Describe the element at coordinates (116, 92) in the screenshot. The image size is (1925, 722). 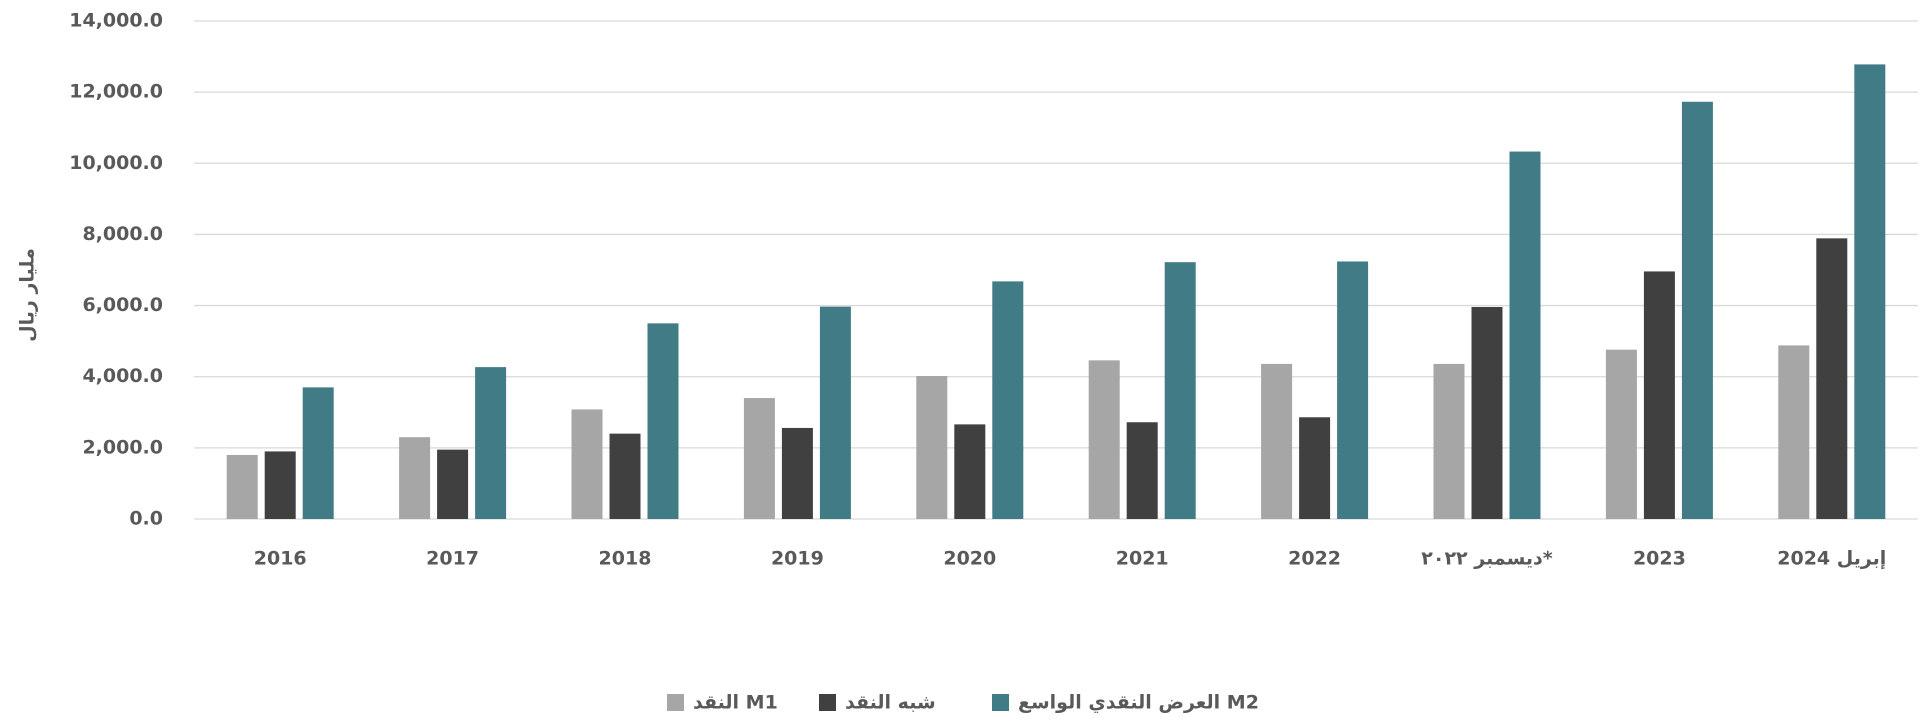
I see `y-tick-label: 12,000.0` at that location.